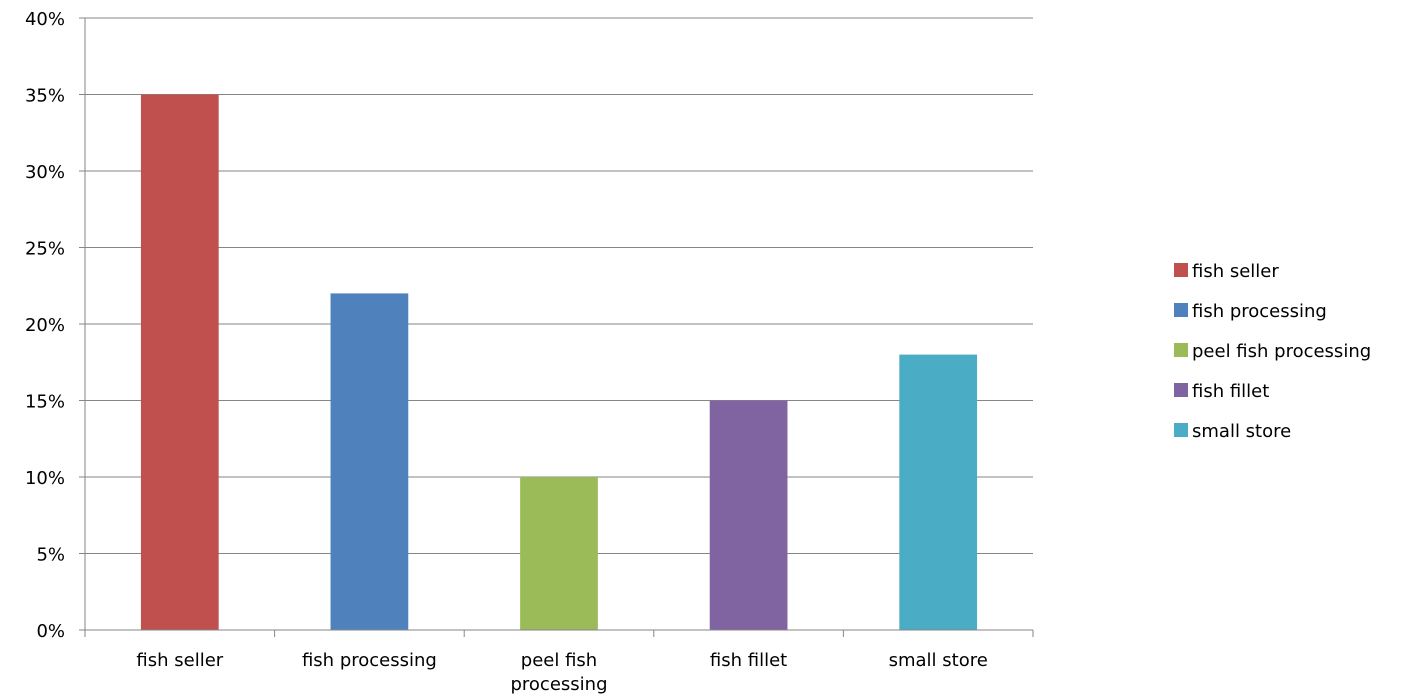 The image size is (1425, 696). I want to click on x-category-label: peel fish processing, so click(558, 672).